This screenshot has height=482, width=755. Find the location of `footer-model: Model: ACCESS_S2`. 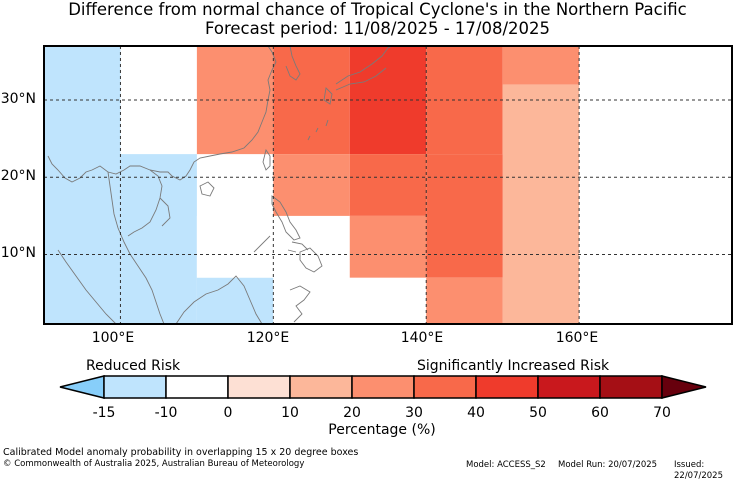

footer-model: Model: ACCESS_S2 is located at coordinates (506, 465).